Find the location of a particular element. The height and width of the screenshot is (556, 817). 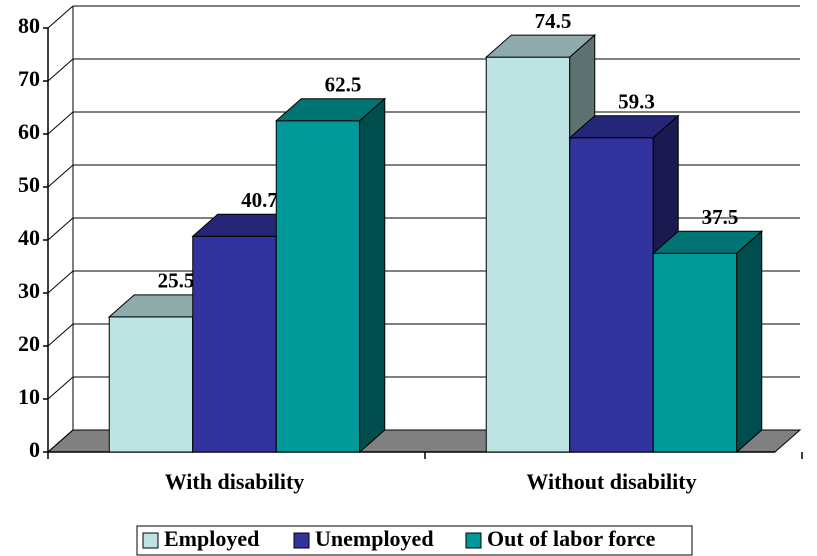

value-label: 74.5 is located at coordinates (553, 21).